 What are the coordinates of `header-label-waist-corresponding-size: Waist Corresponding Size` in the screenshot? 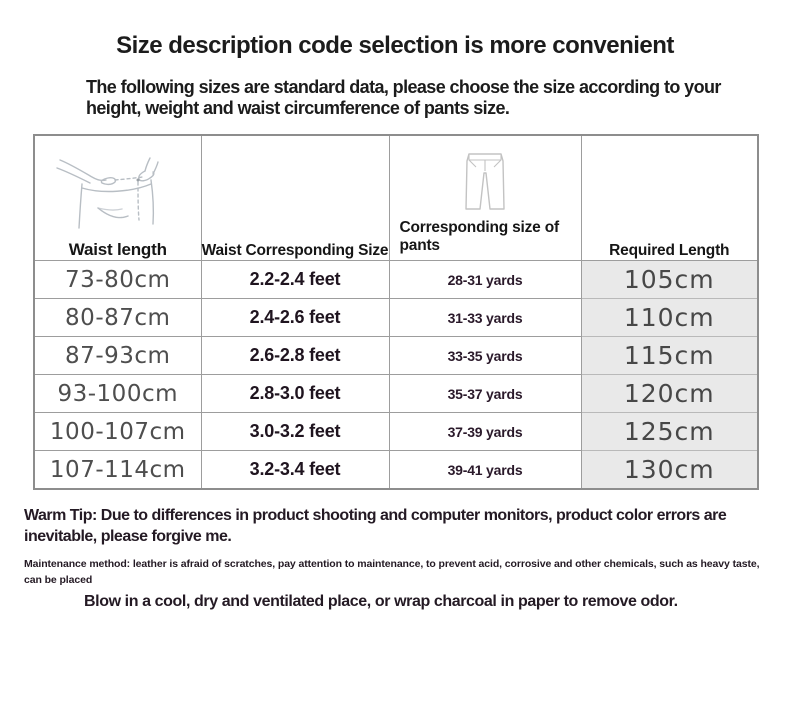 It's located at (295, 251).